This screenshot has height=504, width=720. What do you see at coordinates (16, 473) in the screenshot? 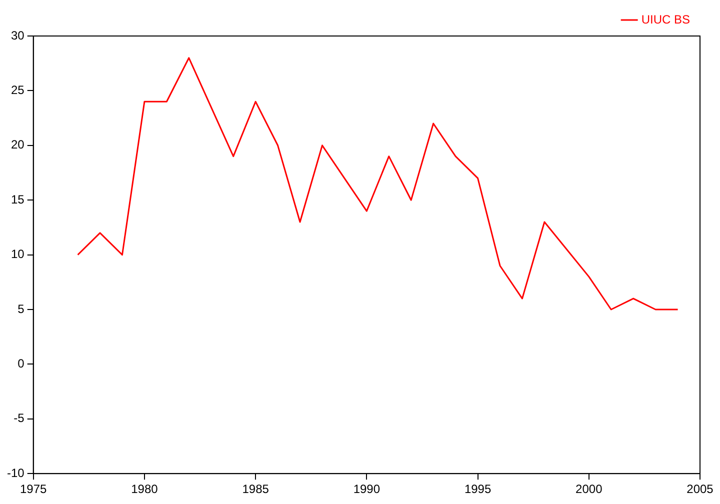
I see `y-tick-label: -10` at bounding box center [16, 473].